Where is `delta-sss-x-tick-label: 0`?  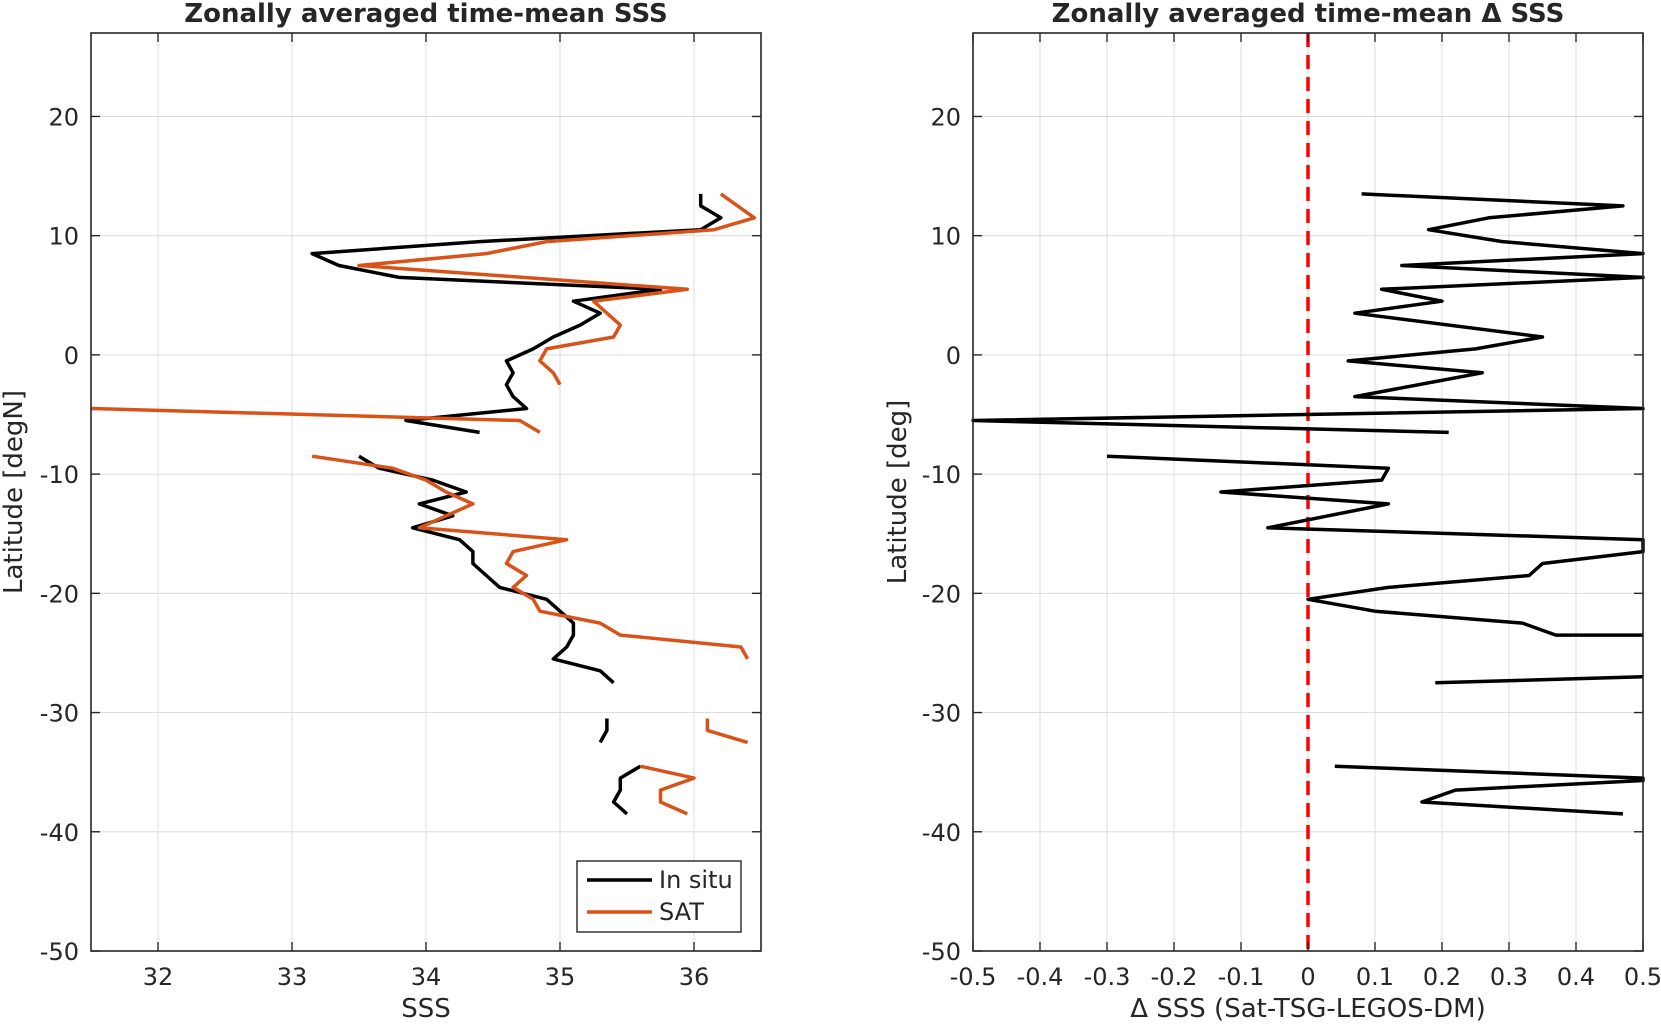 delta-sss-x-tick-label: 0 is located at coordinates (1307, 977).